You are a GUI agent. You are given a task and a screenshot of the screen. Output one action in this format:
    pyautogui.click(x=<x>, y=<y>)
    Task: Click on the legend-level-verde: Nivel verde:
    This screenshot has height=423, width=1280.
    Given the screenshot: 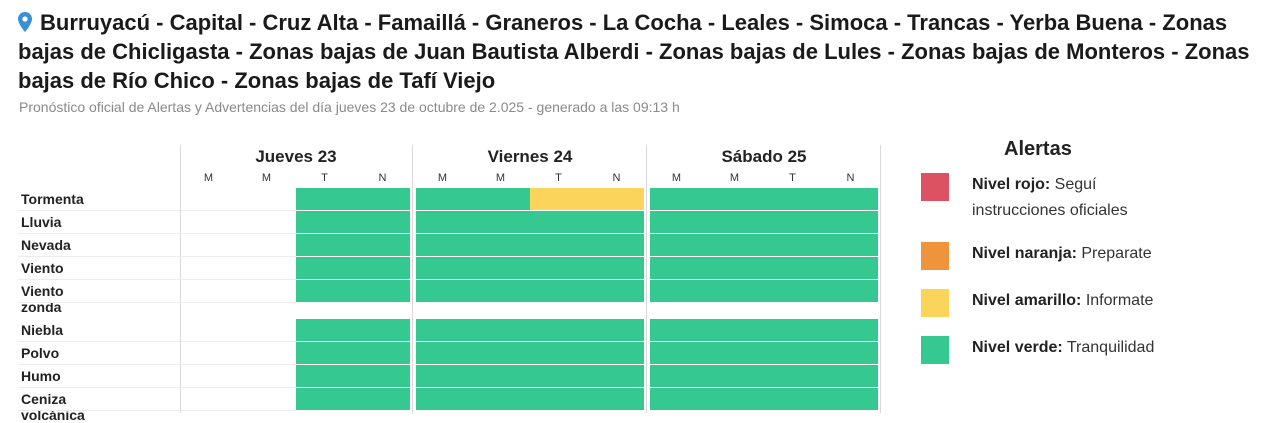 What is the action you would take?
    pyautogui.click(x=1017, y=347)
    